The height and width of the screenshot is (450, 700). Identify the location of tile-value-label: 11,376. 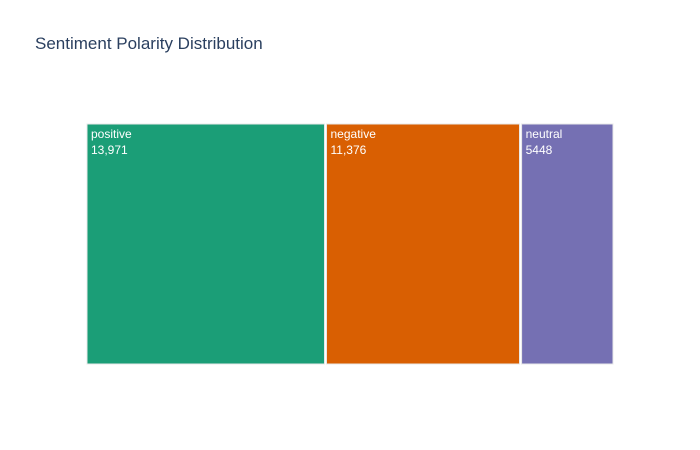
(349, 150).